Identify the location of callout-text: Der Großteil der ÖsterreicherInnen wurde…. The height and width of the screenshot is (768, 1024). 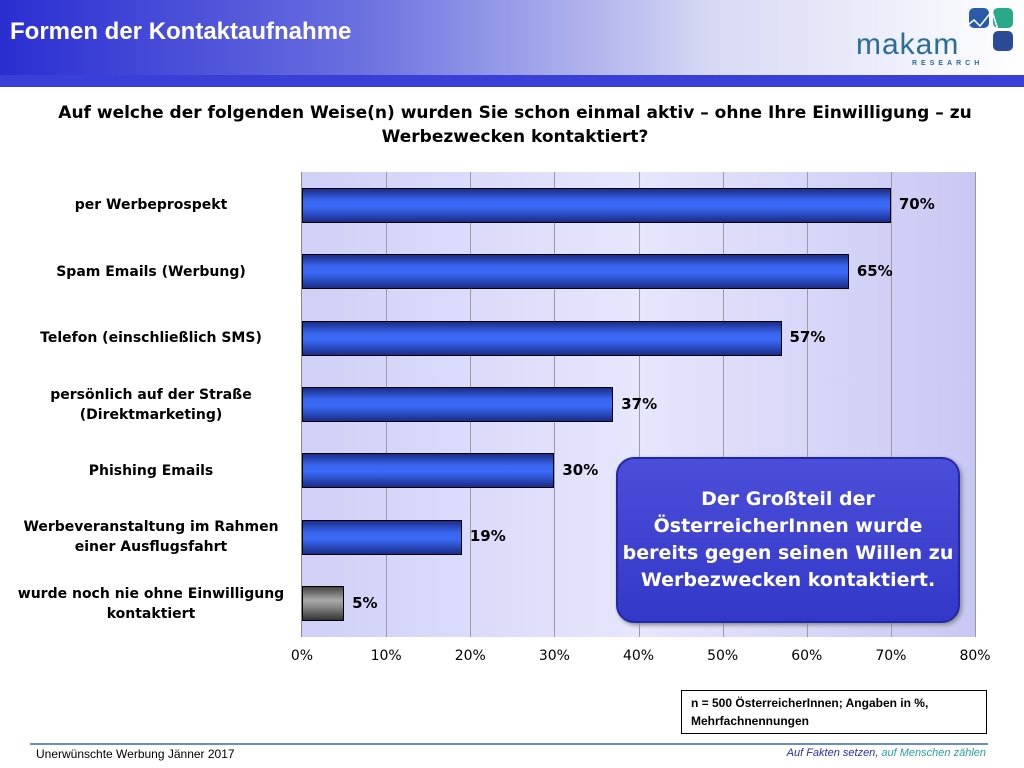
(788, 539).